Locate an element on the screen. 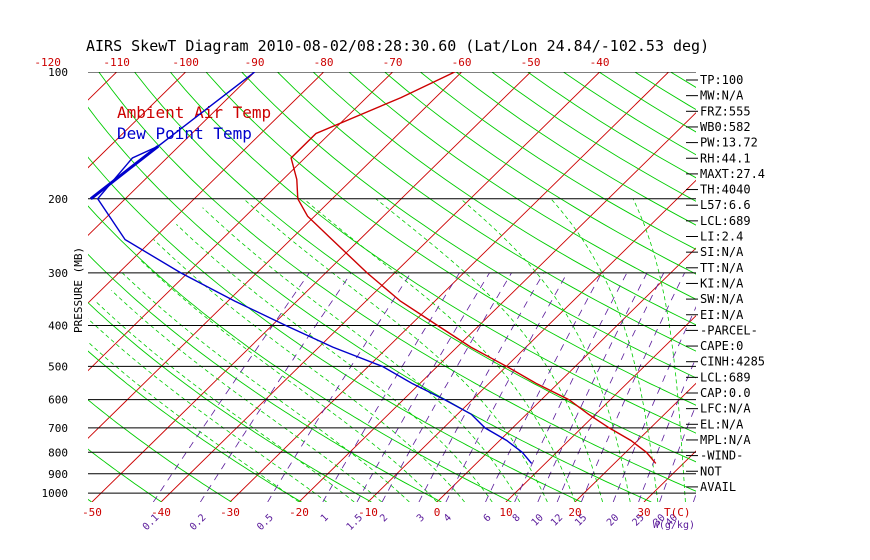  pressure-tick-label: 800 is located at coordinates (58, 452).